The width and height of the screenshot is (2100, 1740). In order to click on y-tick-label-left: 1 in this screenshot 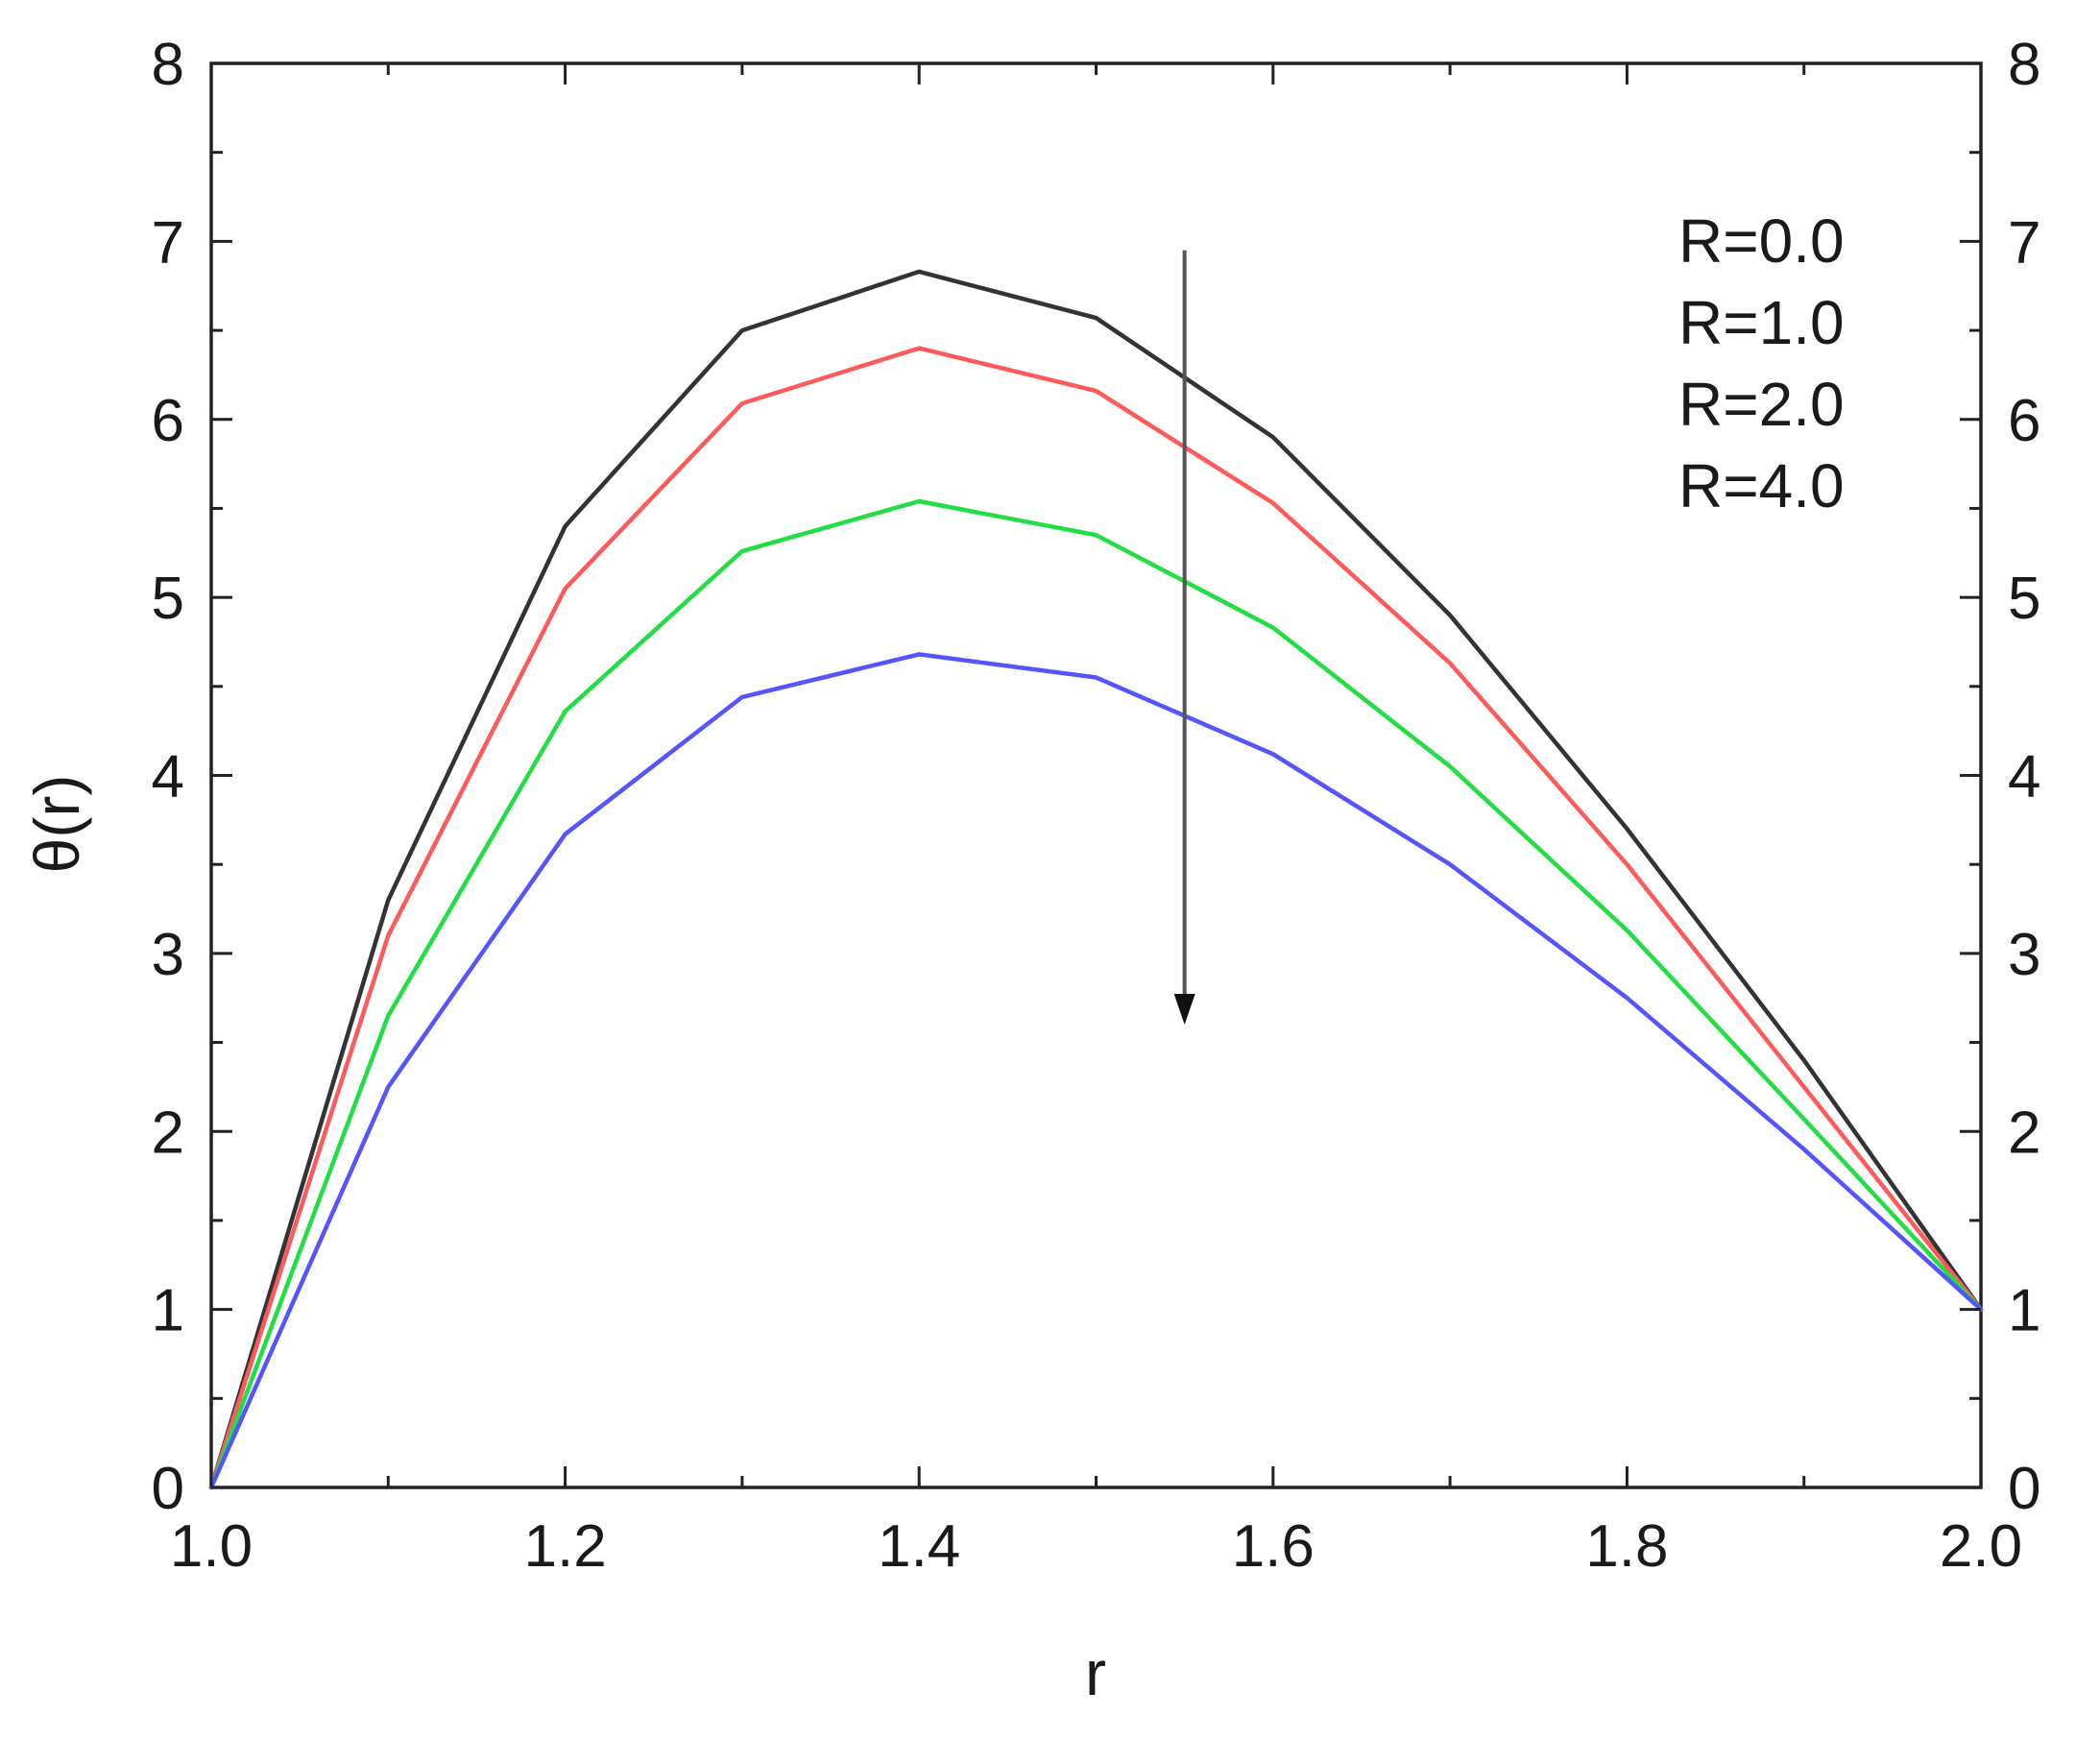, I will do `click(168, 1311)`.